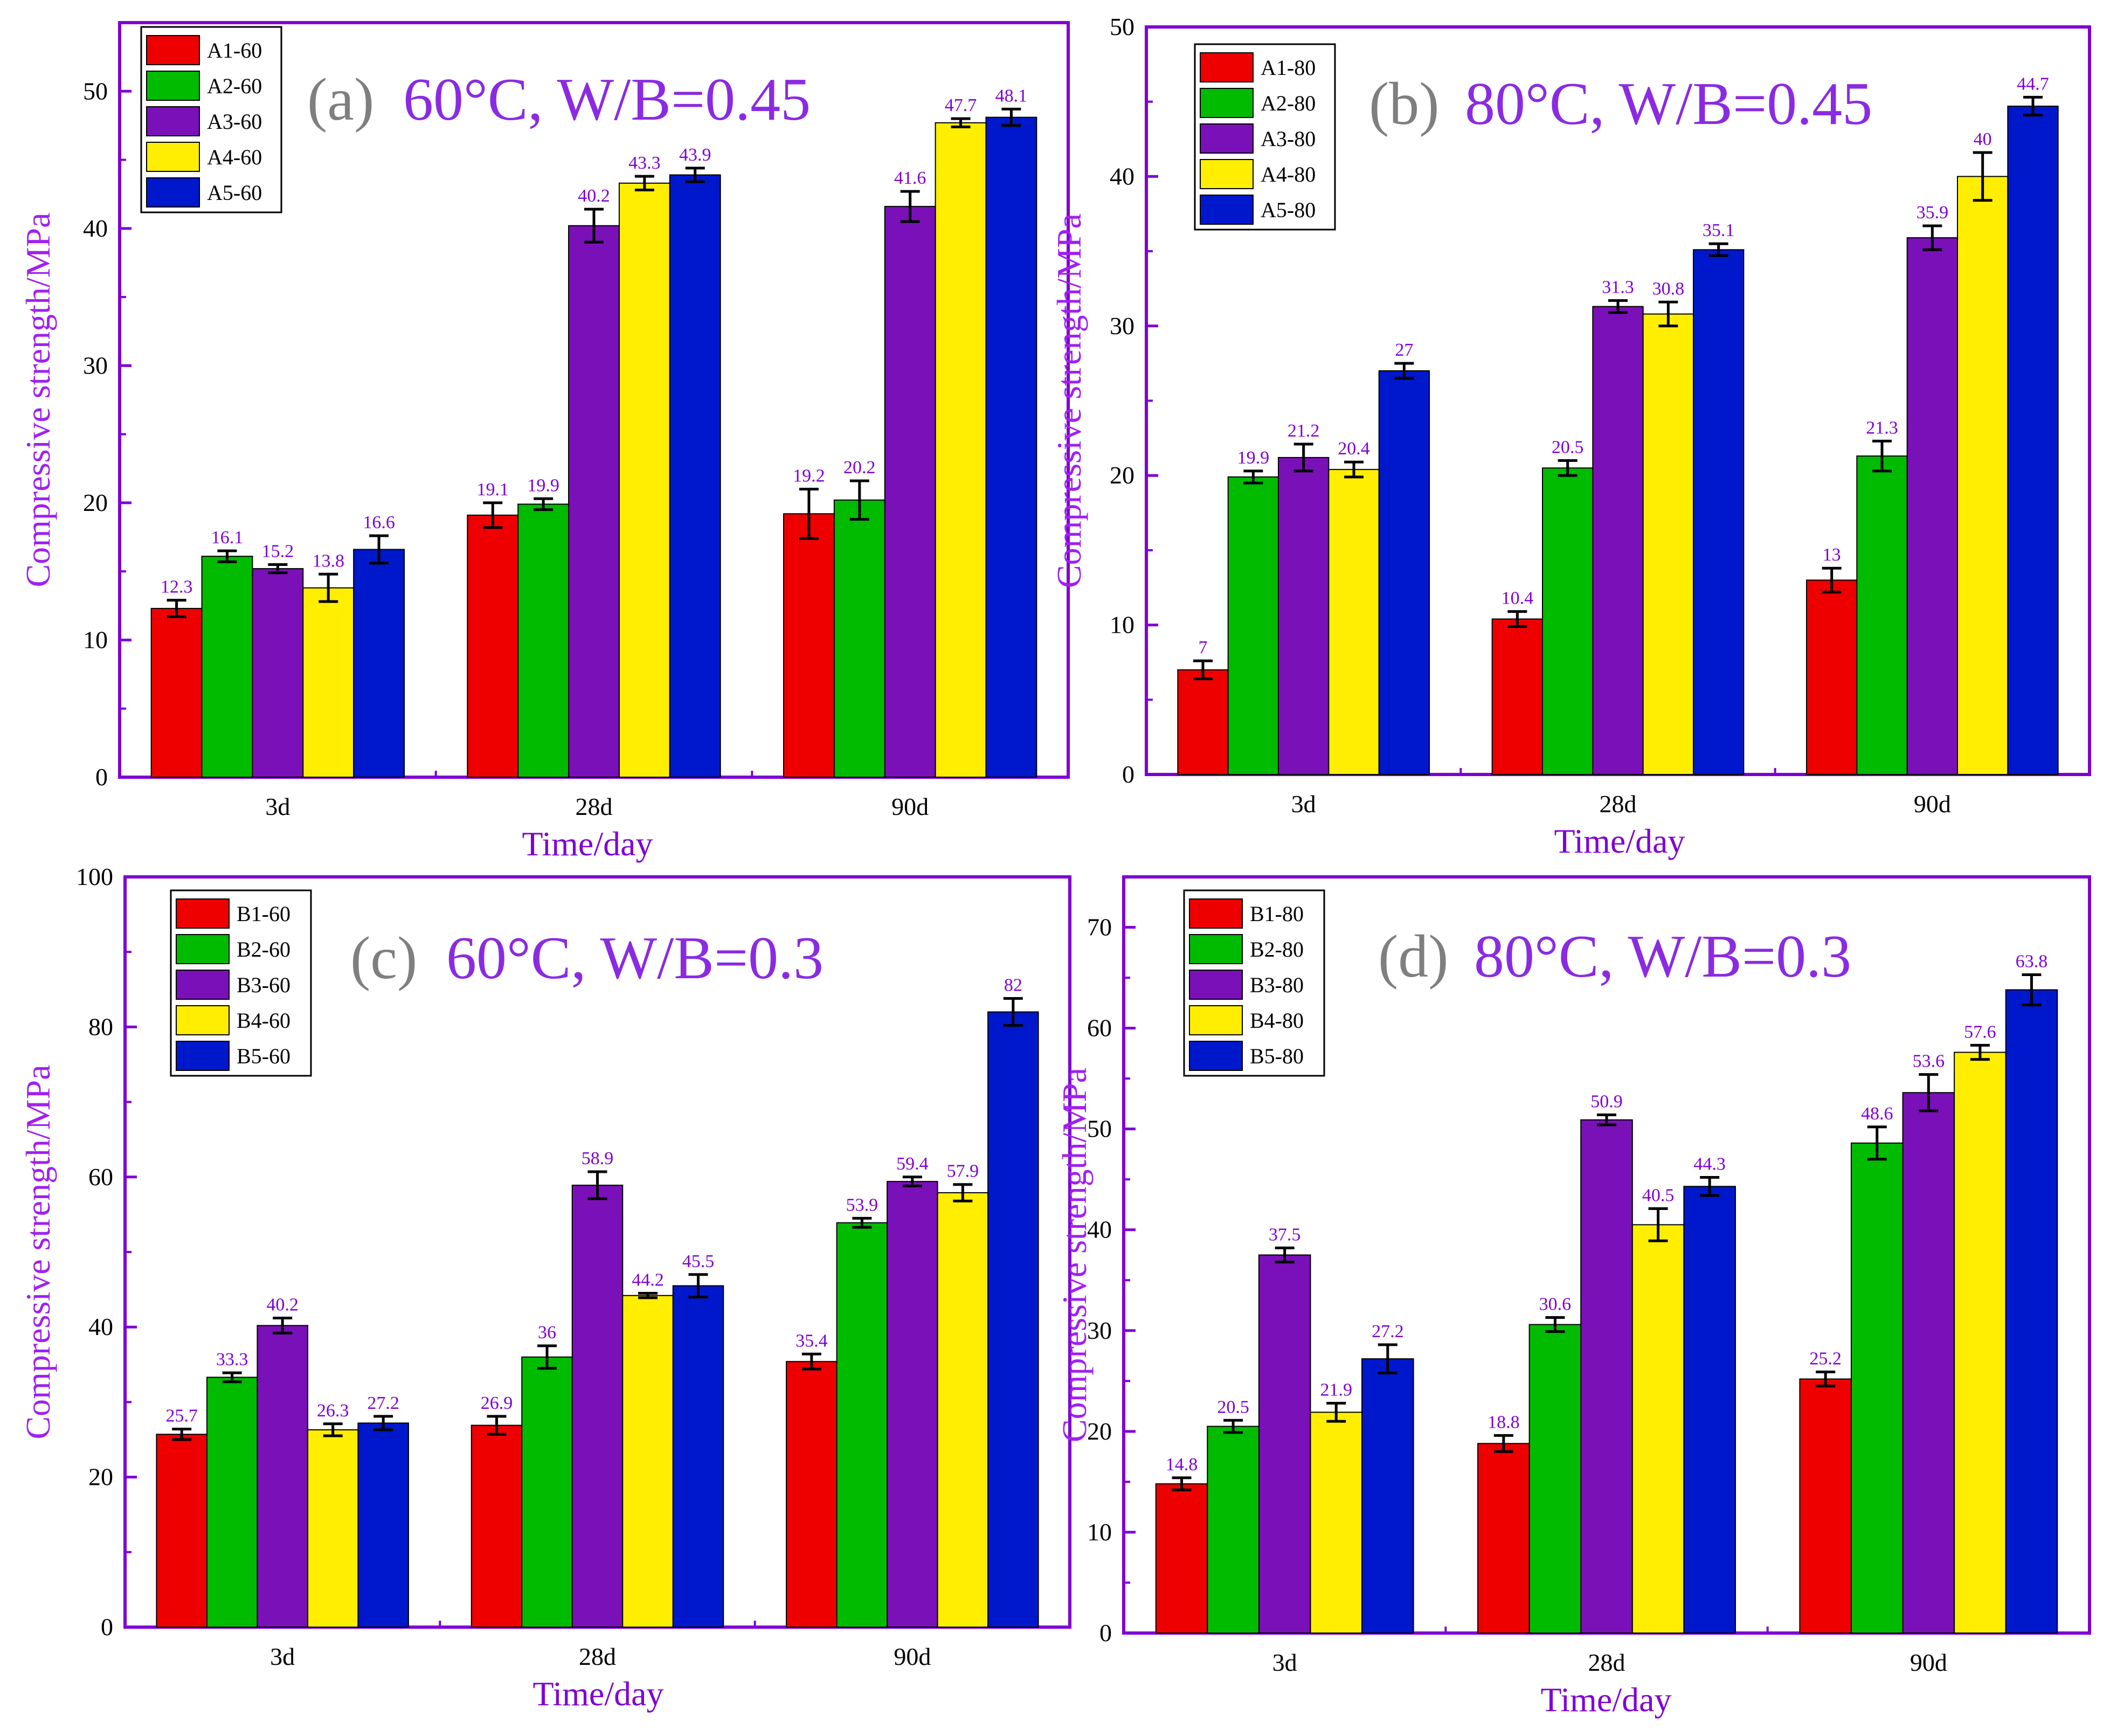 This screenshot has height=1736, width=2117. Describe the element at coordinates (263, 985) in the screenshot. I see `legend-entry: B3-60` at that location.